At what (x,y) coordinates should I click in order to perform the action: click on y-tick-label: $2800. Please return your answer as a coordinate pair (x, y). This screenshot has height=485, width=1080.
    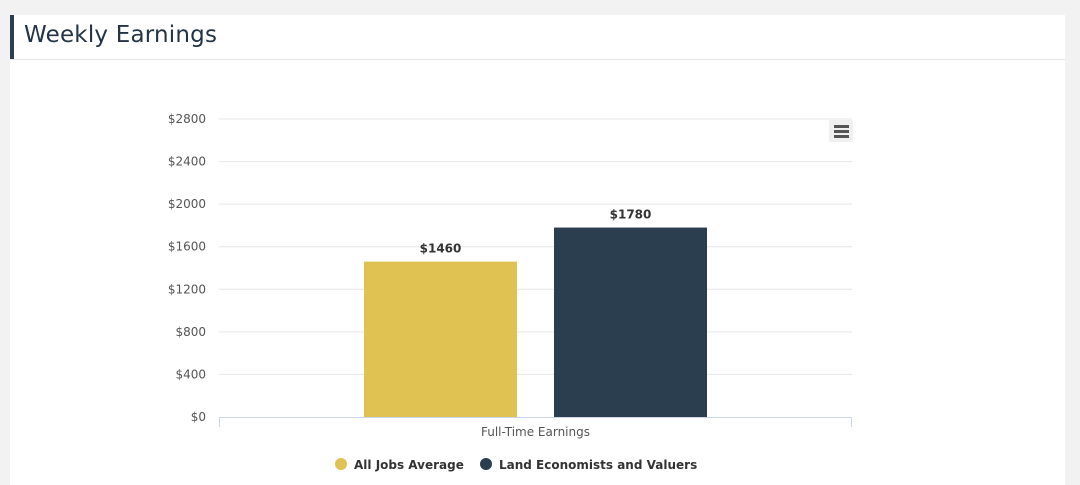
    Looking at the image, I should click on (187, 119).